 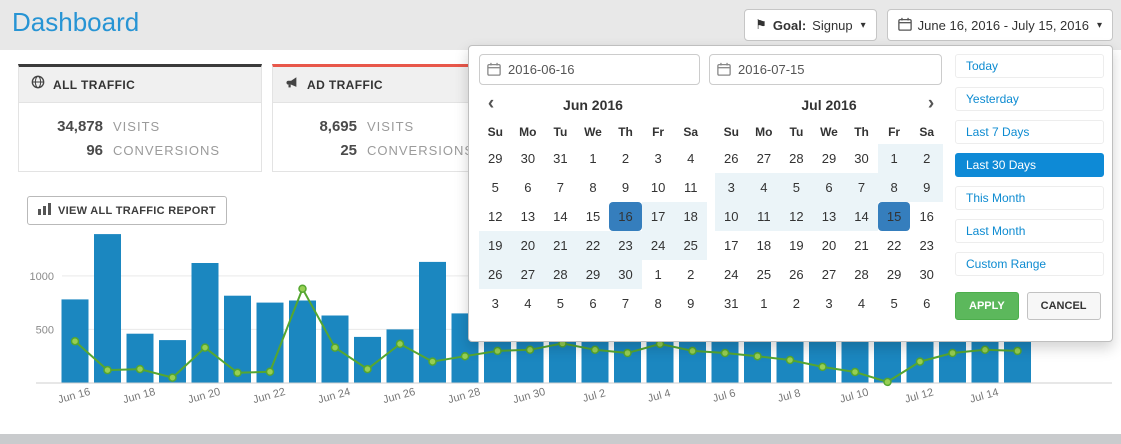 I want to click on range-option-today: Today, so click(x=1029, y=66).